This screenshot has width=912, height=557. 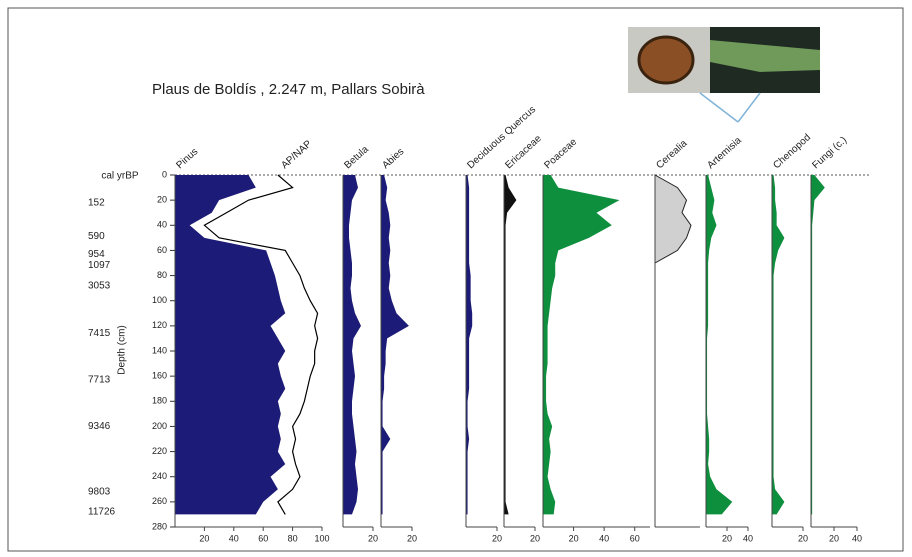 I want to click on y-tick-label: 160, so click(x=159, y=376).